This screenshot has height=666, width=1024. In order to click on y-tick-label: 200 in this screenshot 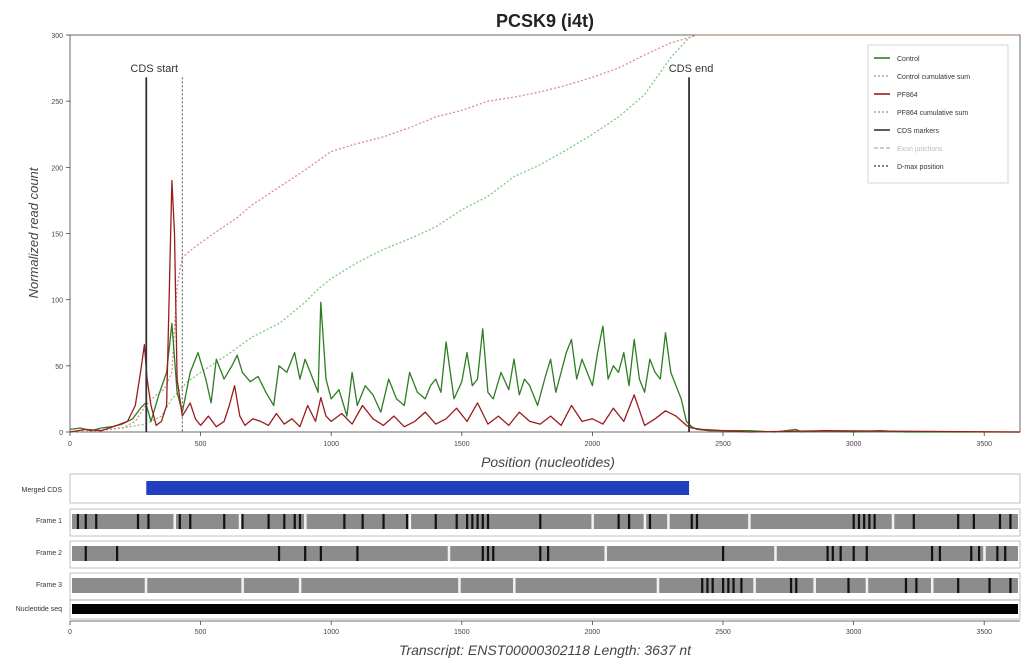, I will do `click(57, 168)`.